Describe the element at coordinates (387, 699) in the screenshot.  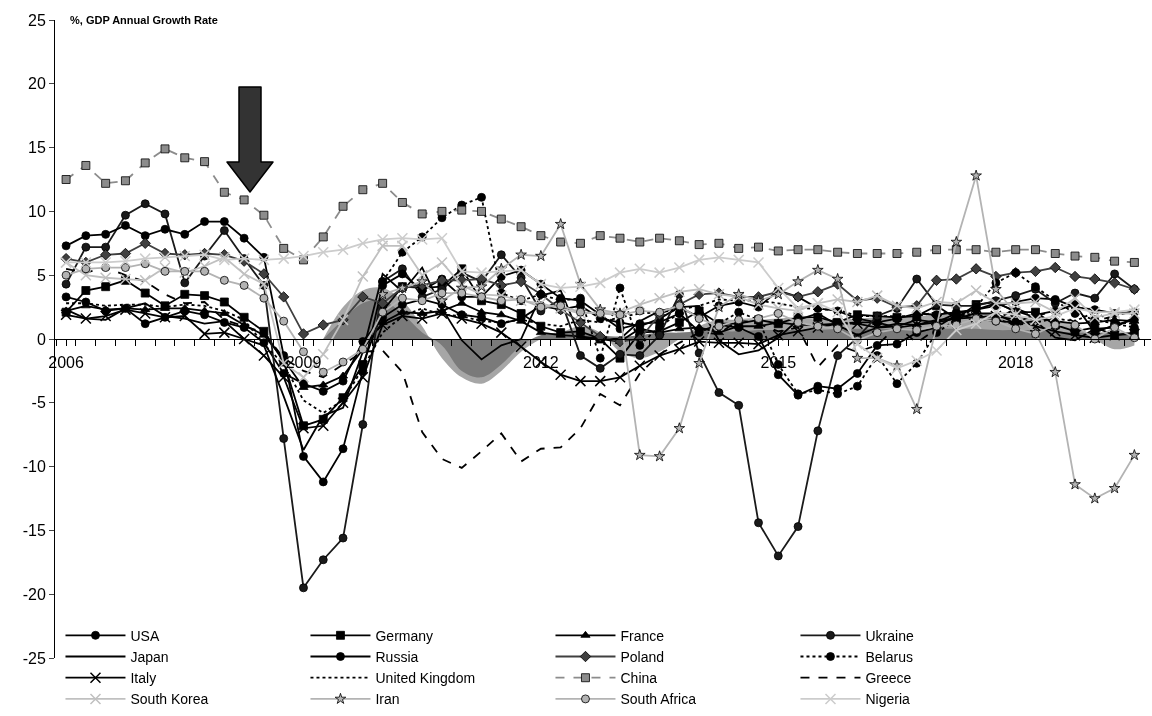
I see `legend-label: Iran` at that location.